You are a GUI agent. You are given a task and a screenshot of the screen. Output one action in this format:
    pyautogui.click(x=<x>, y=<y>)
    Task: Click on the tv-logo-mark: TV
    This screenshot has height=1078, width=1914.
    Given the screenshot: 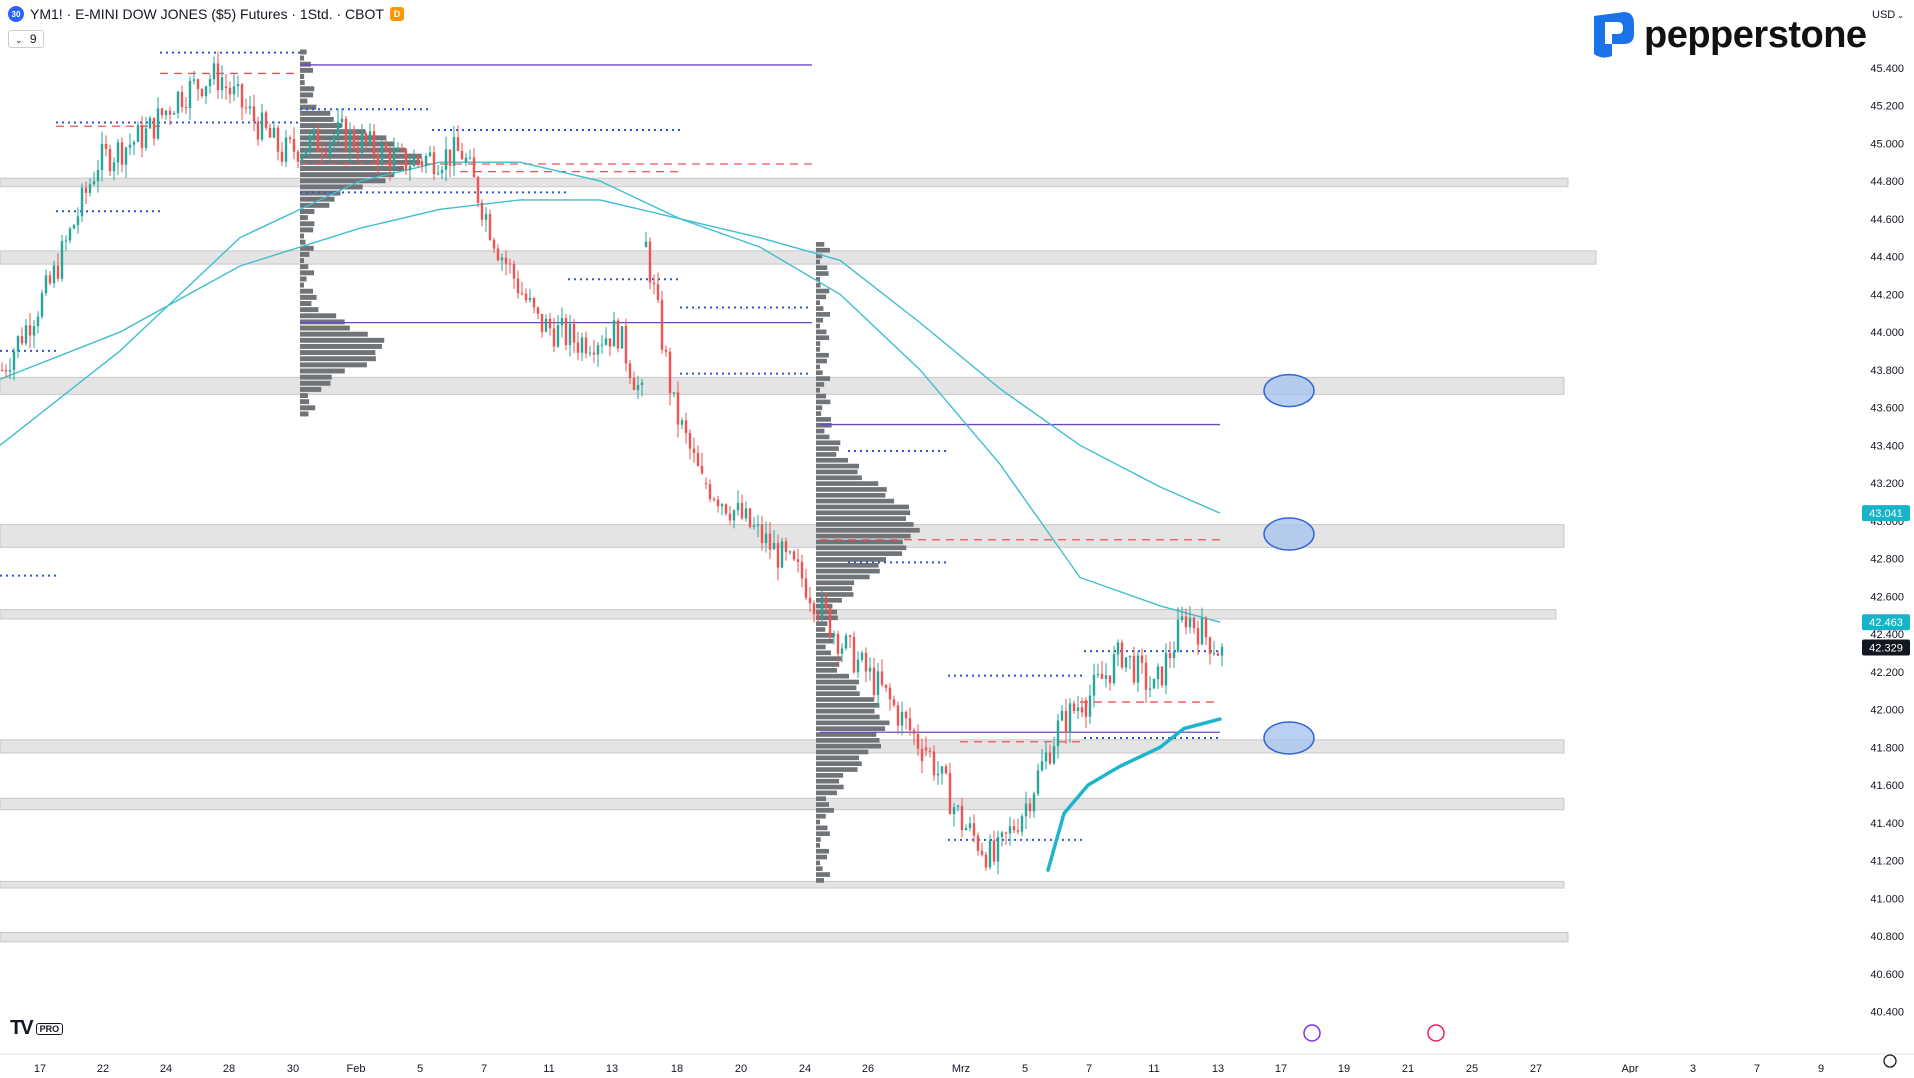 What is the action you would take?
    pyautogui.click(x=22, y=1028)
    